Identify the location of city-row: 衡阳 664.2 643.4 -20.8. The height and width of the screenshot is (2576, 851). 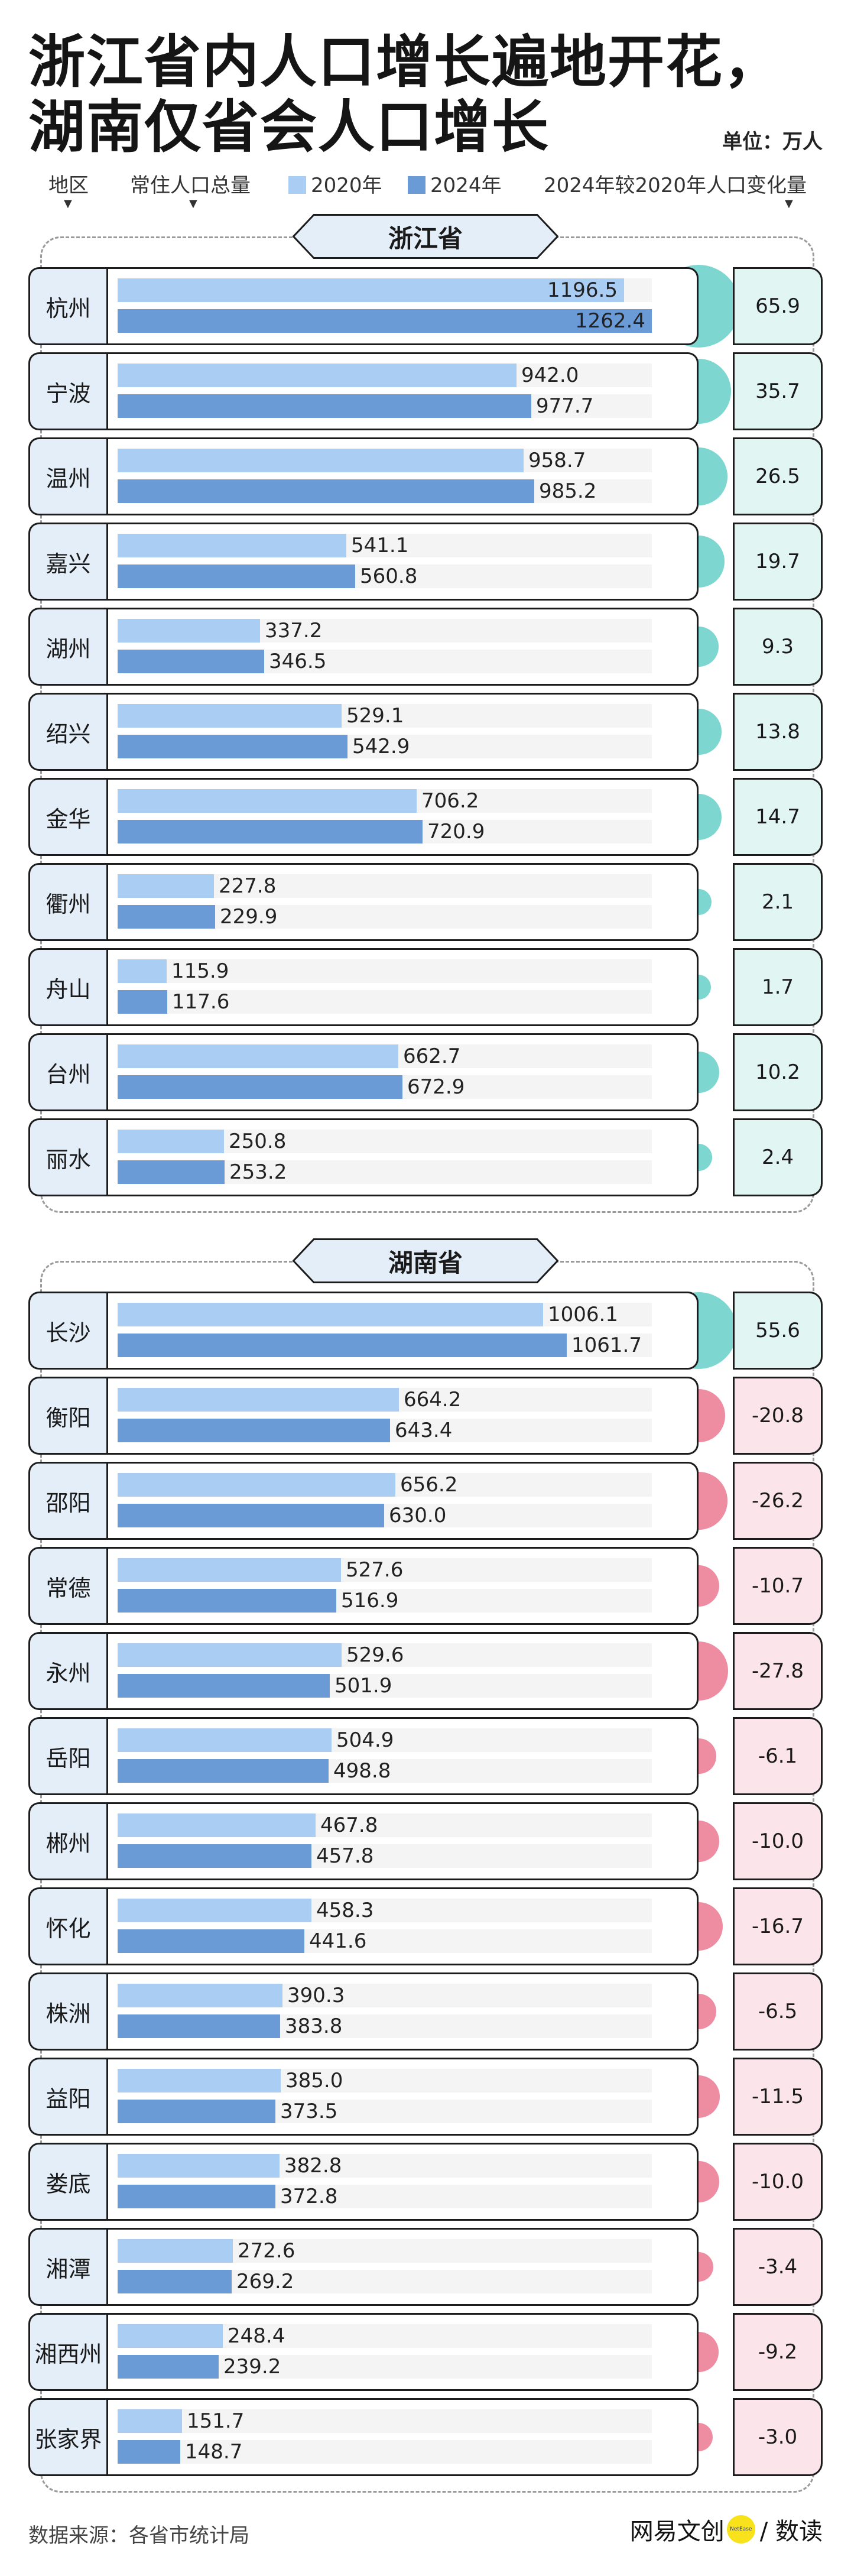
(425, 1416).